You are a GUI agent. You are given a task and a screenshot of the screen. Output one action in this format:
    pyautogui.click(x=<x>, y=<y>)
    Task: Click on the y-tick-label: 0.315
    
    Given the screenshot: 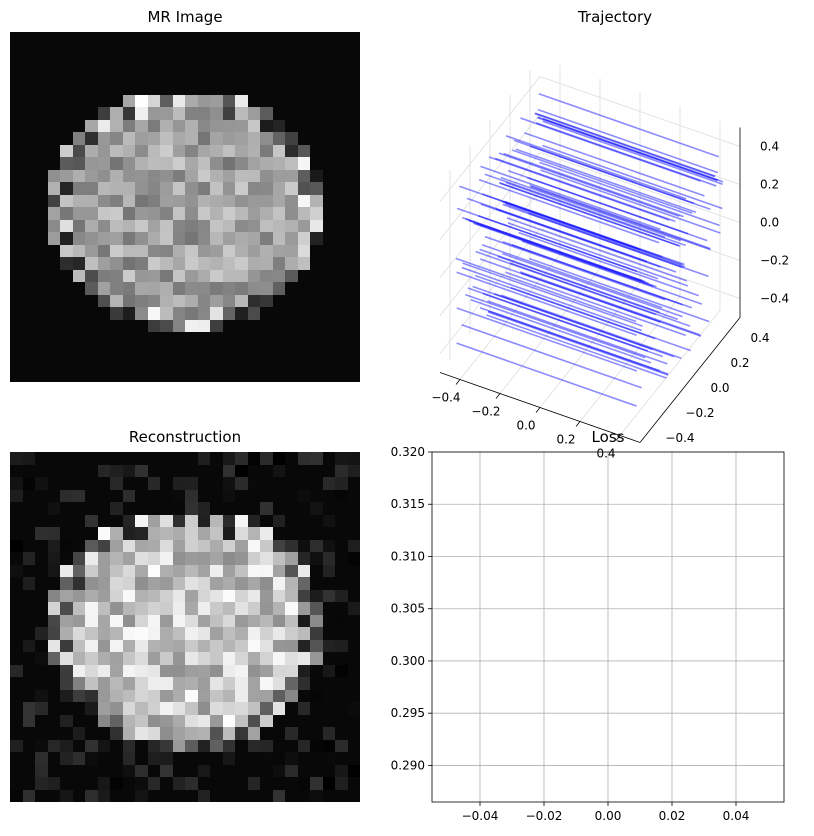 What is the action you would take?
    pyautogui.click(x=408, y=504)
    